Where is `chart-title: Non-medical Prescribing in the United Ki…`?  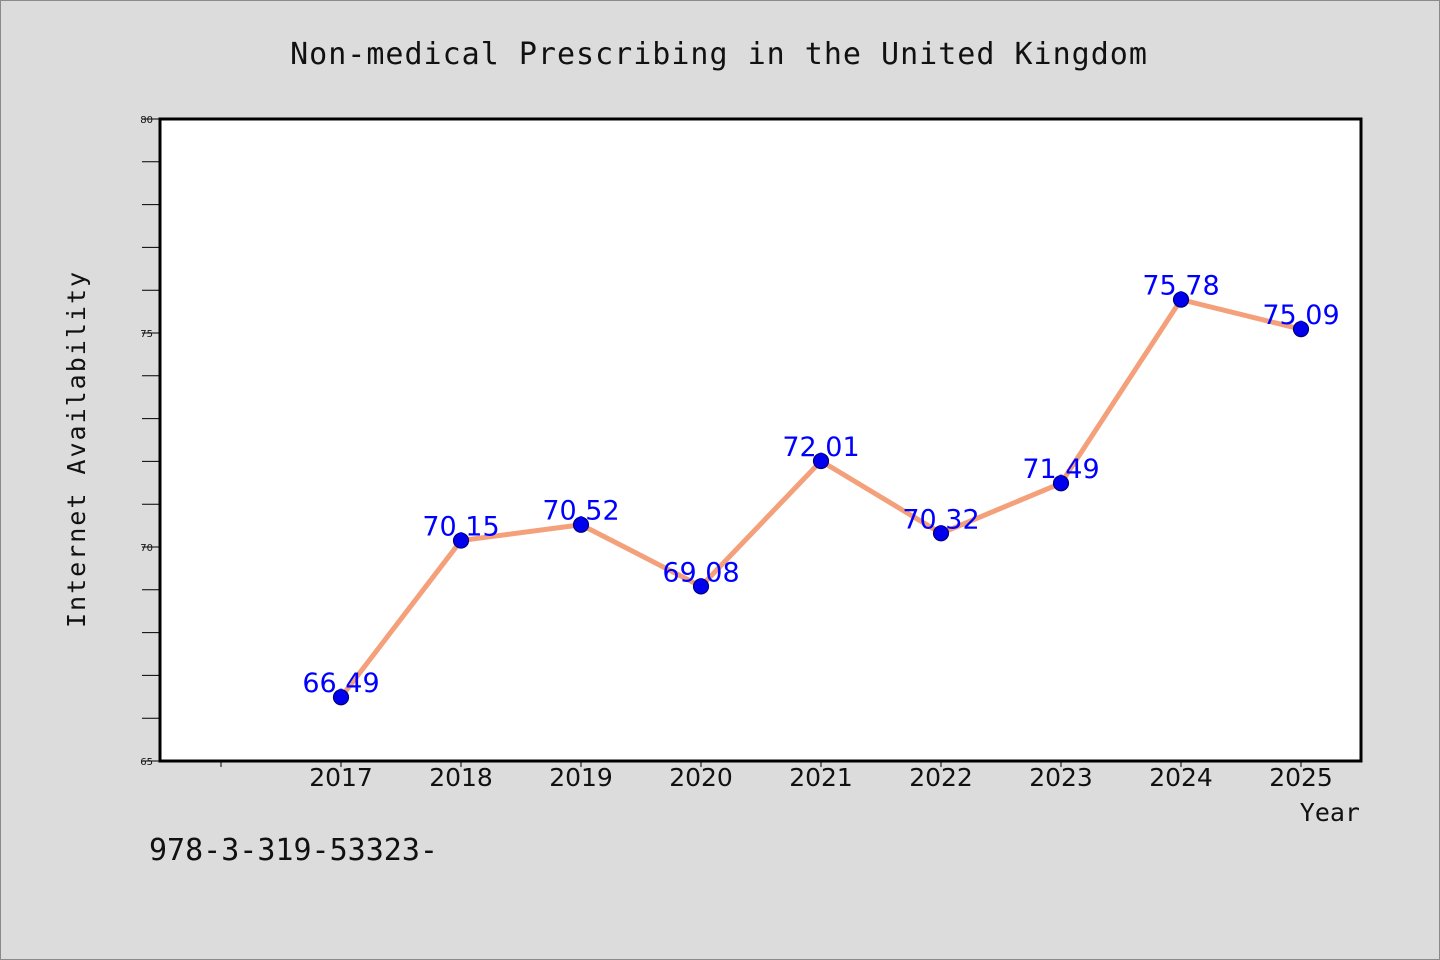
chart-title: Non-medical Prescribing in the United Ki… is located at coordinates (719, 54).